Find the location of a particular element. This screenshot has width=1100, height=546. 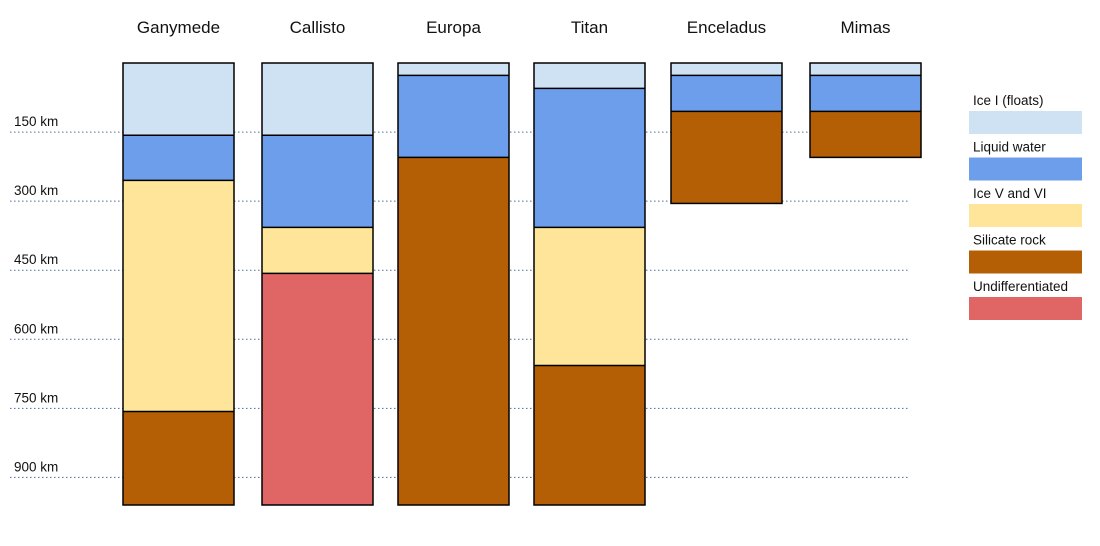

tick-label: 900 km is located at coordinates (36, 466).